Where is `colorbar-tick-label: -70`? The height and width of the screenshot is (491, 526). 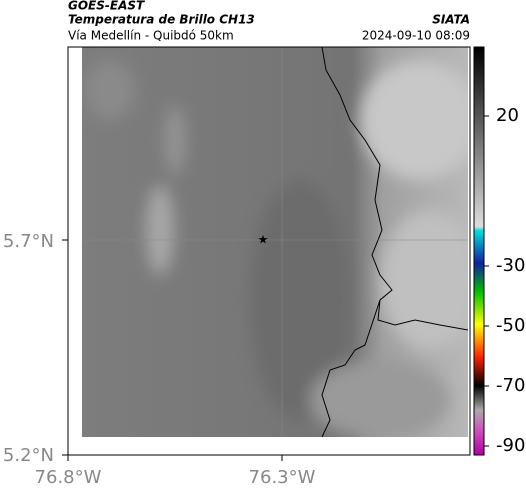
colorbar-tick-label: -70 is located at coordinates (510, 385).